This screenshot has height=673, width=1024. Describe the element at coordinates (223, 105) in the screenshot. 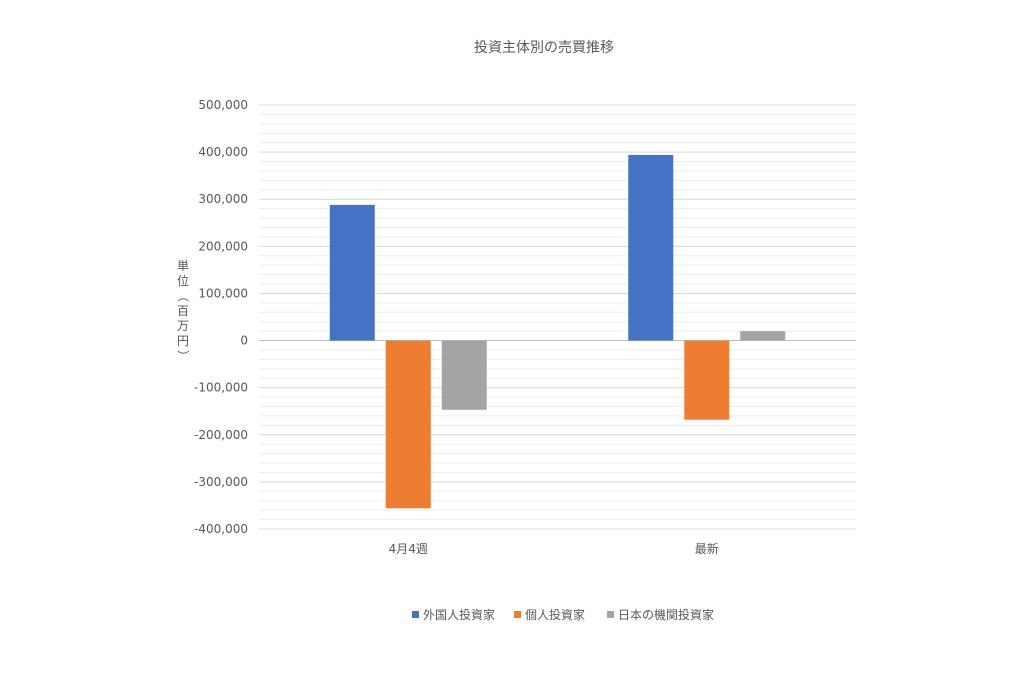

I see `y-tick-label: 500,000` at that location.